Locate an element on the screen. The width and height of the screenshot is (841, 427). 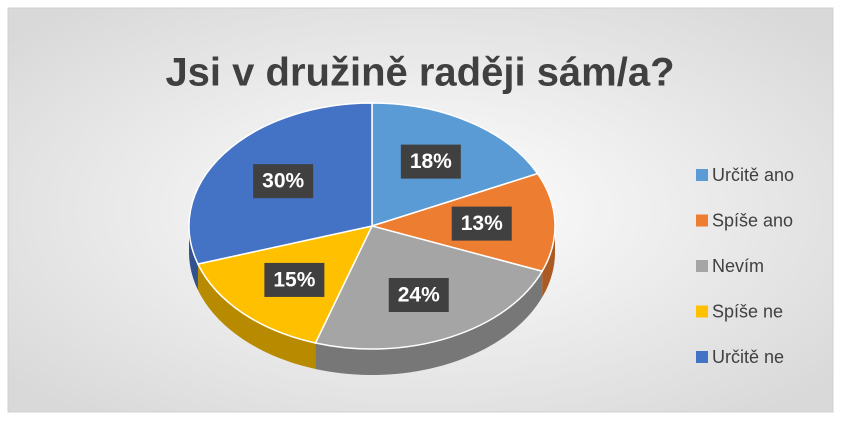
legend-label: Spíše ano is located at coordinates (752, 220).